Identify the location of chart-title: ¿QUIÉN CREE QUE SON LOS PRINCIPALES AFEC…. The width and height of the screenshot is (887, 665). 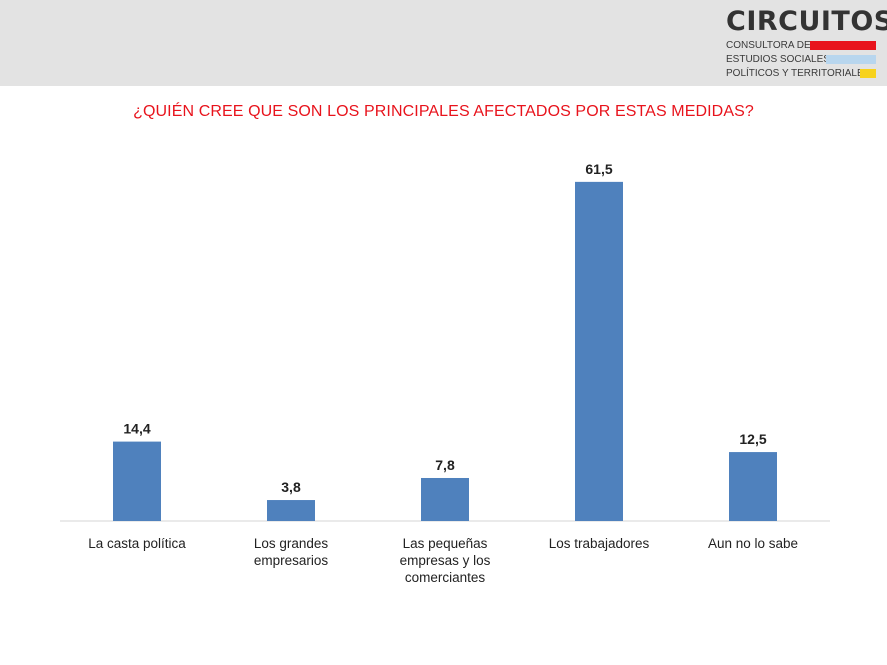
(443, 111).